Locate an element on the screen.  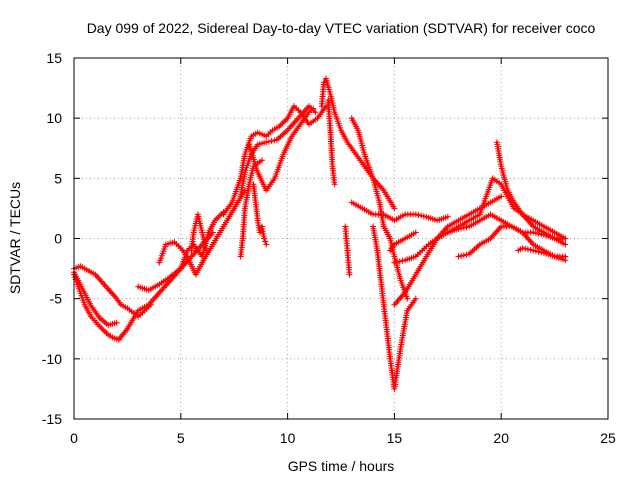
x-tick-label: 10 is located at coordinates (288, 438).